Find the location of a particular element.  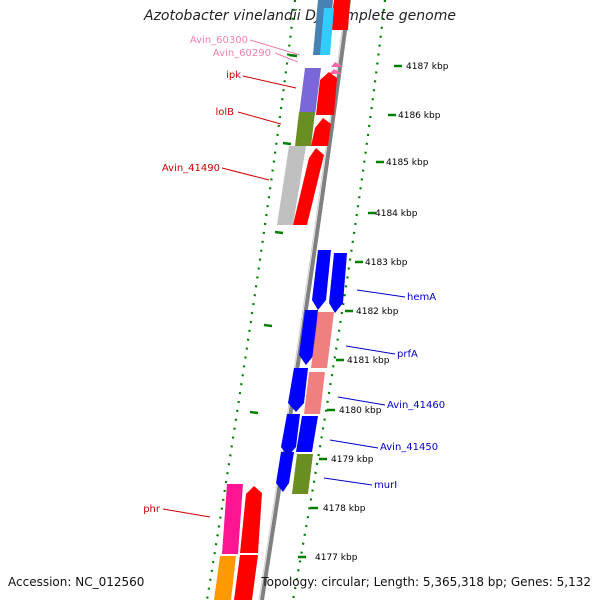

genome-backbone-highlight is located at coordinates (302, 300).